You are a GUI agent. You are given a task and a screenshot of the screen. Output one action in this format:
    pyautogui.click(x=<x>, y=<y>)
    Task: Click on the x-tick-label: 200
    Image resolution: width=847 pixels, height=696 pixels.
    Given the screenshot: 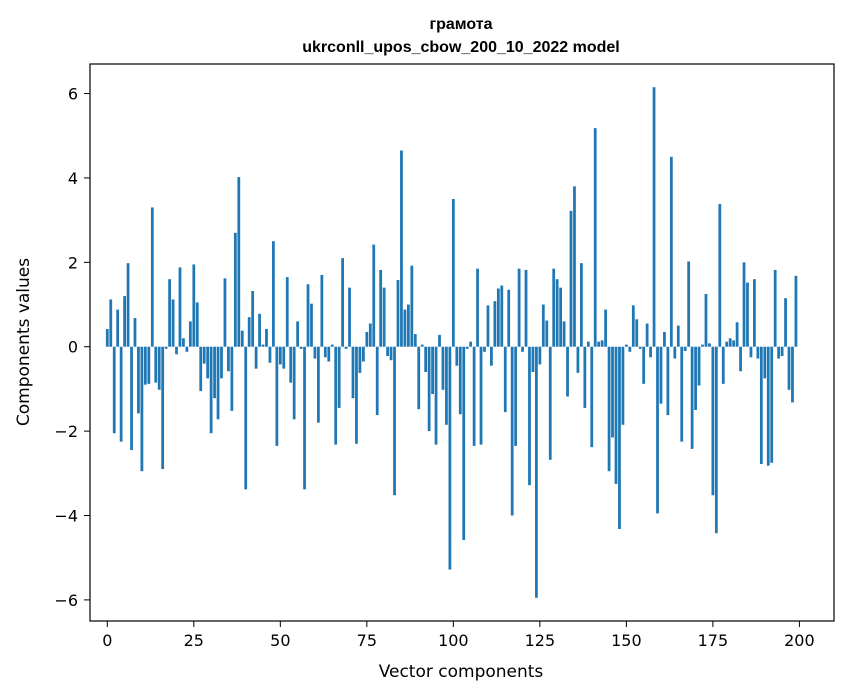 What is the action you would take?
    pyautogui.click(x=799, y=640)
    